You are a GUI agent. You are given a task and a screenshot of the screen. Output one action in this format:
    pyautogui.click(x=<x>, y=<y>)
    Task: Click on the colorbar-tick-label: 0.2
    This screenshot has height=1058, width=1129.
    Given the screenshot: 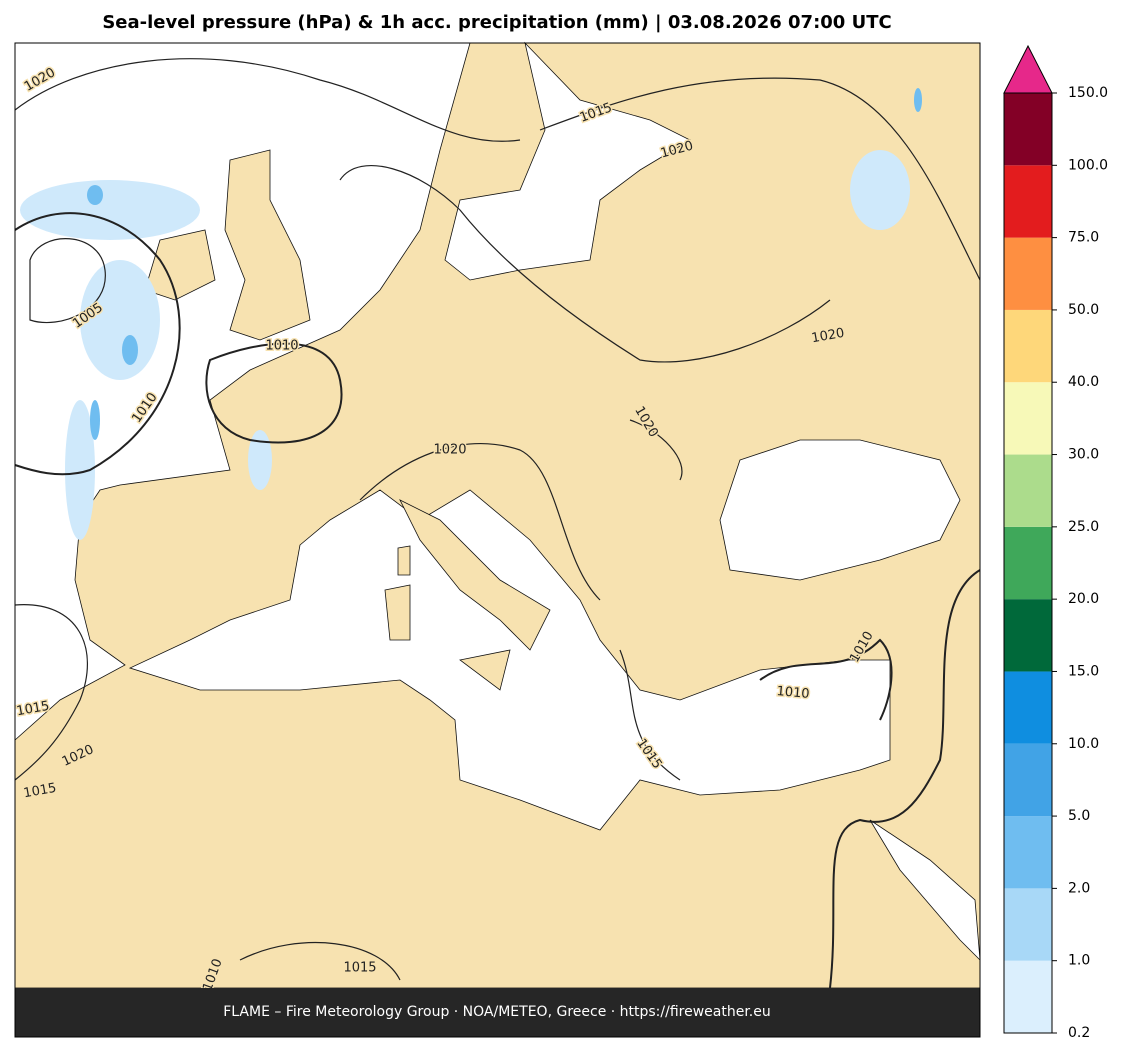 What is the action you would take?
    pyautogui.click(x=1079, y=1033)
    